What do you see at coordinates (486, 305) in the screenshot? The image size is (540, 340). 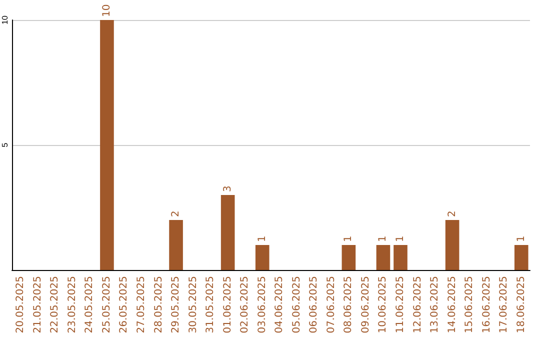 I see `x-tick-label: 16.06.2025` at bounding box center [486, 305].